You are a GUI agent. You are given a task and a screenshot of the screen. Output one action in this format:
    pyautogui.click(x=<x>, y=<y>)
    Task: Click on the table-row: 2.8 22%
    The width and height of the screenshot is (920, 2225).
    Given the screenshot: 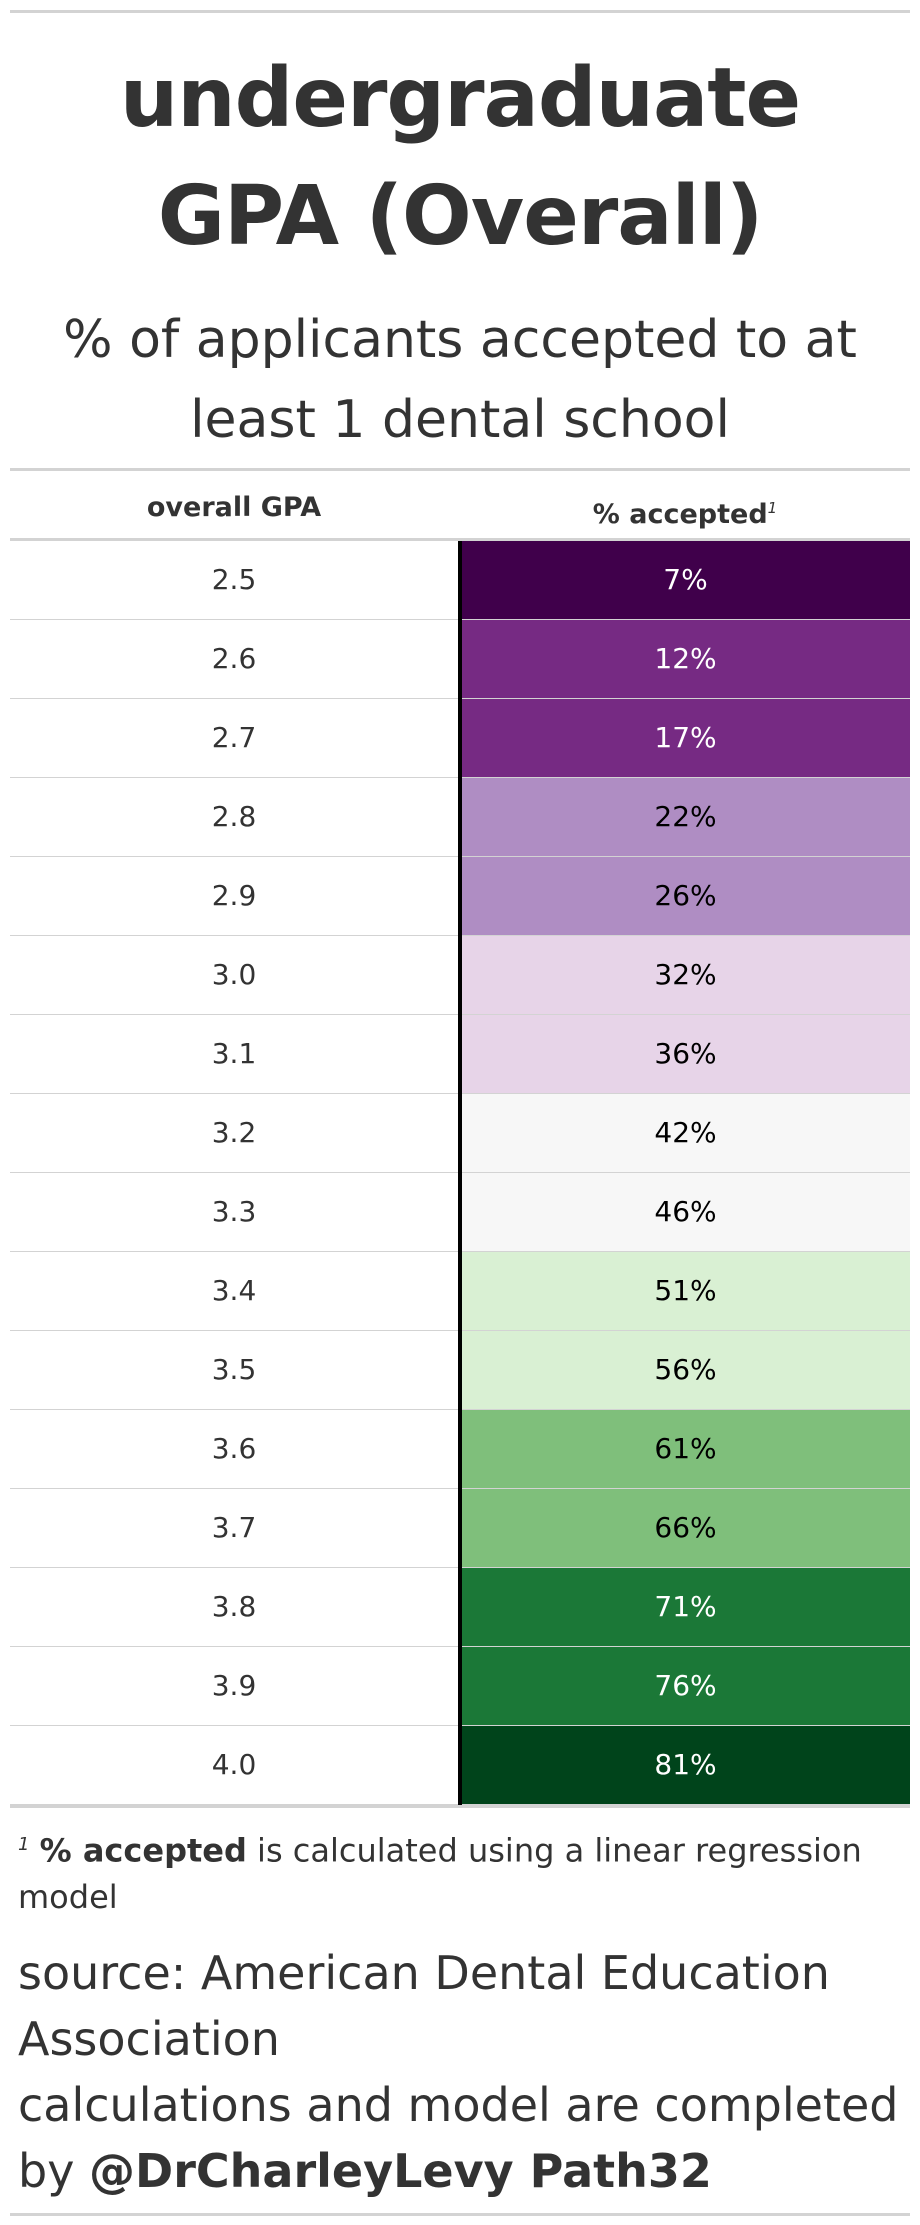 What is the action you would take?
    pyautogui.click(x=460, y=817)
    